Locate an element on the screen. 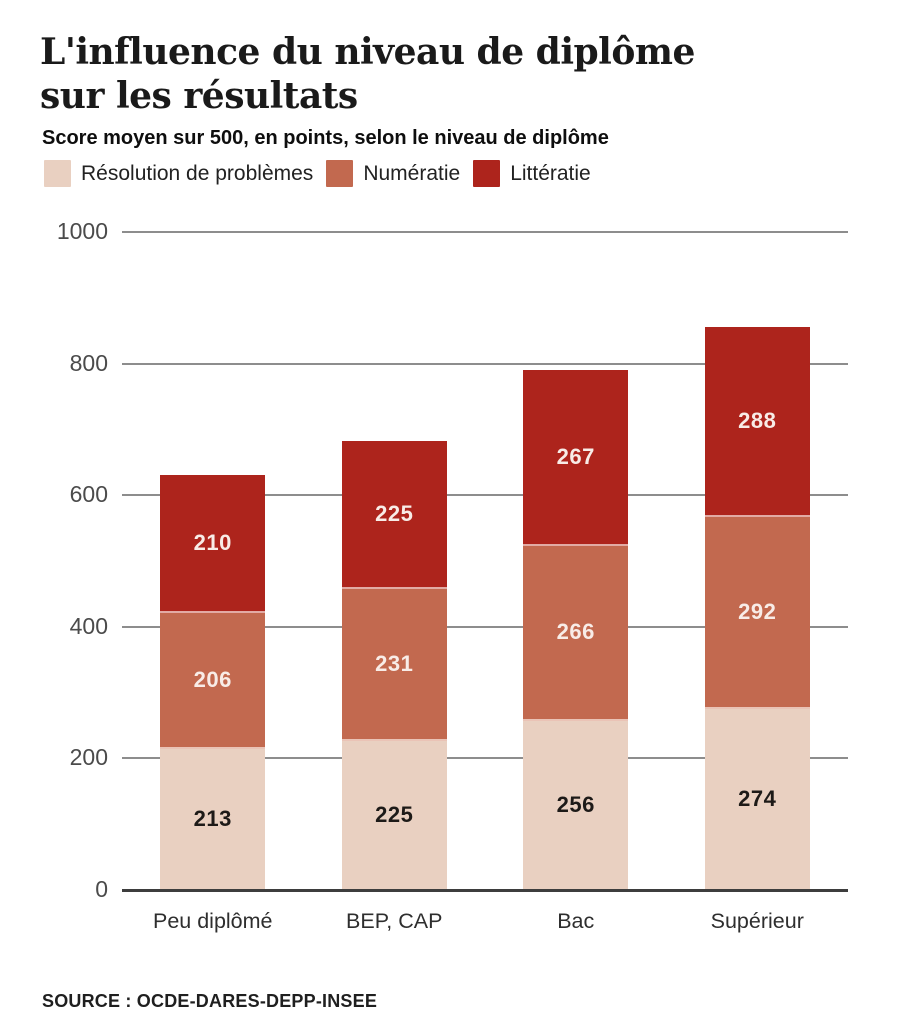 Image resolution: width=908 pixels, height=1022 pixels. legend-item-1: Résolution de problèmes is located at coordinates (178, 173).